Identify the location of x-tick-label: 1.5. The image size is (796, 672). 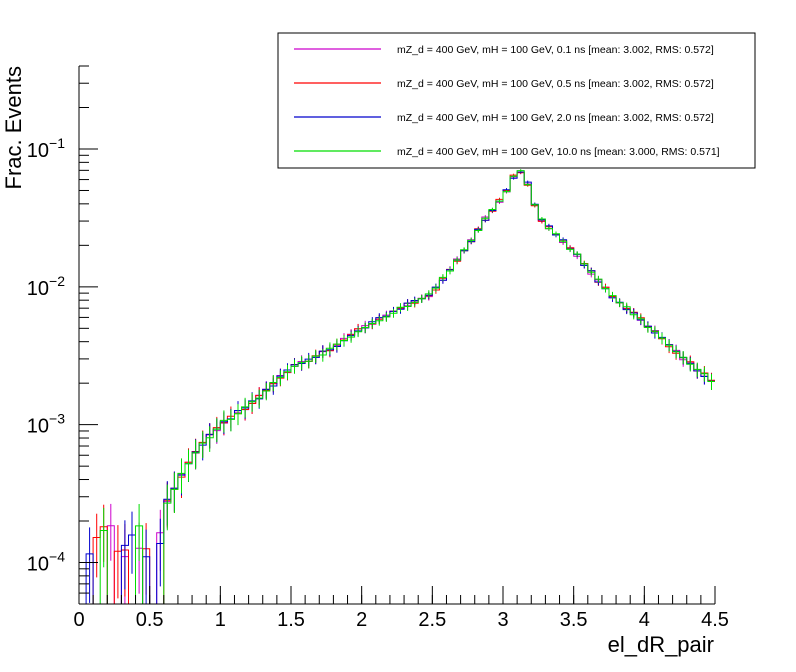
(291, 620).